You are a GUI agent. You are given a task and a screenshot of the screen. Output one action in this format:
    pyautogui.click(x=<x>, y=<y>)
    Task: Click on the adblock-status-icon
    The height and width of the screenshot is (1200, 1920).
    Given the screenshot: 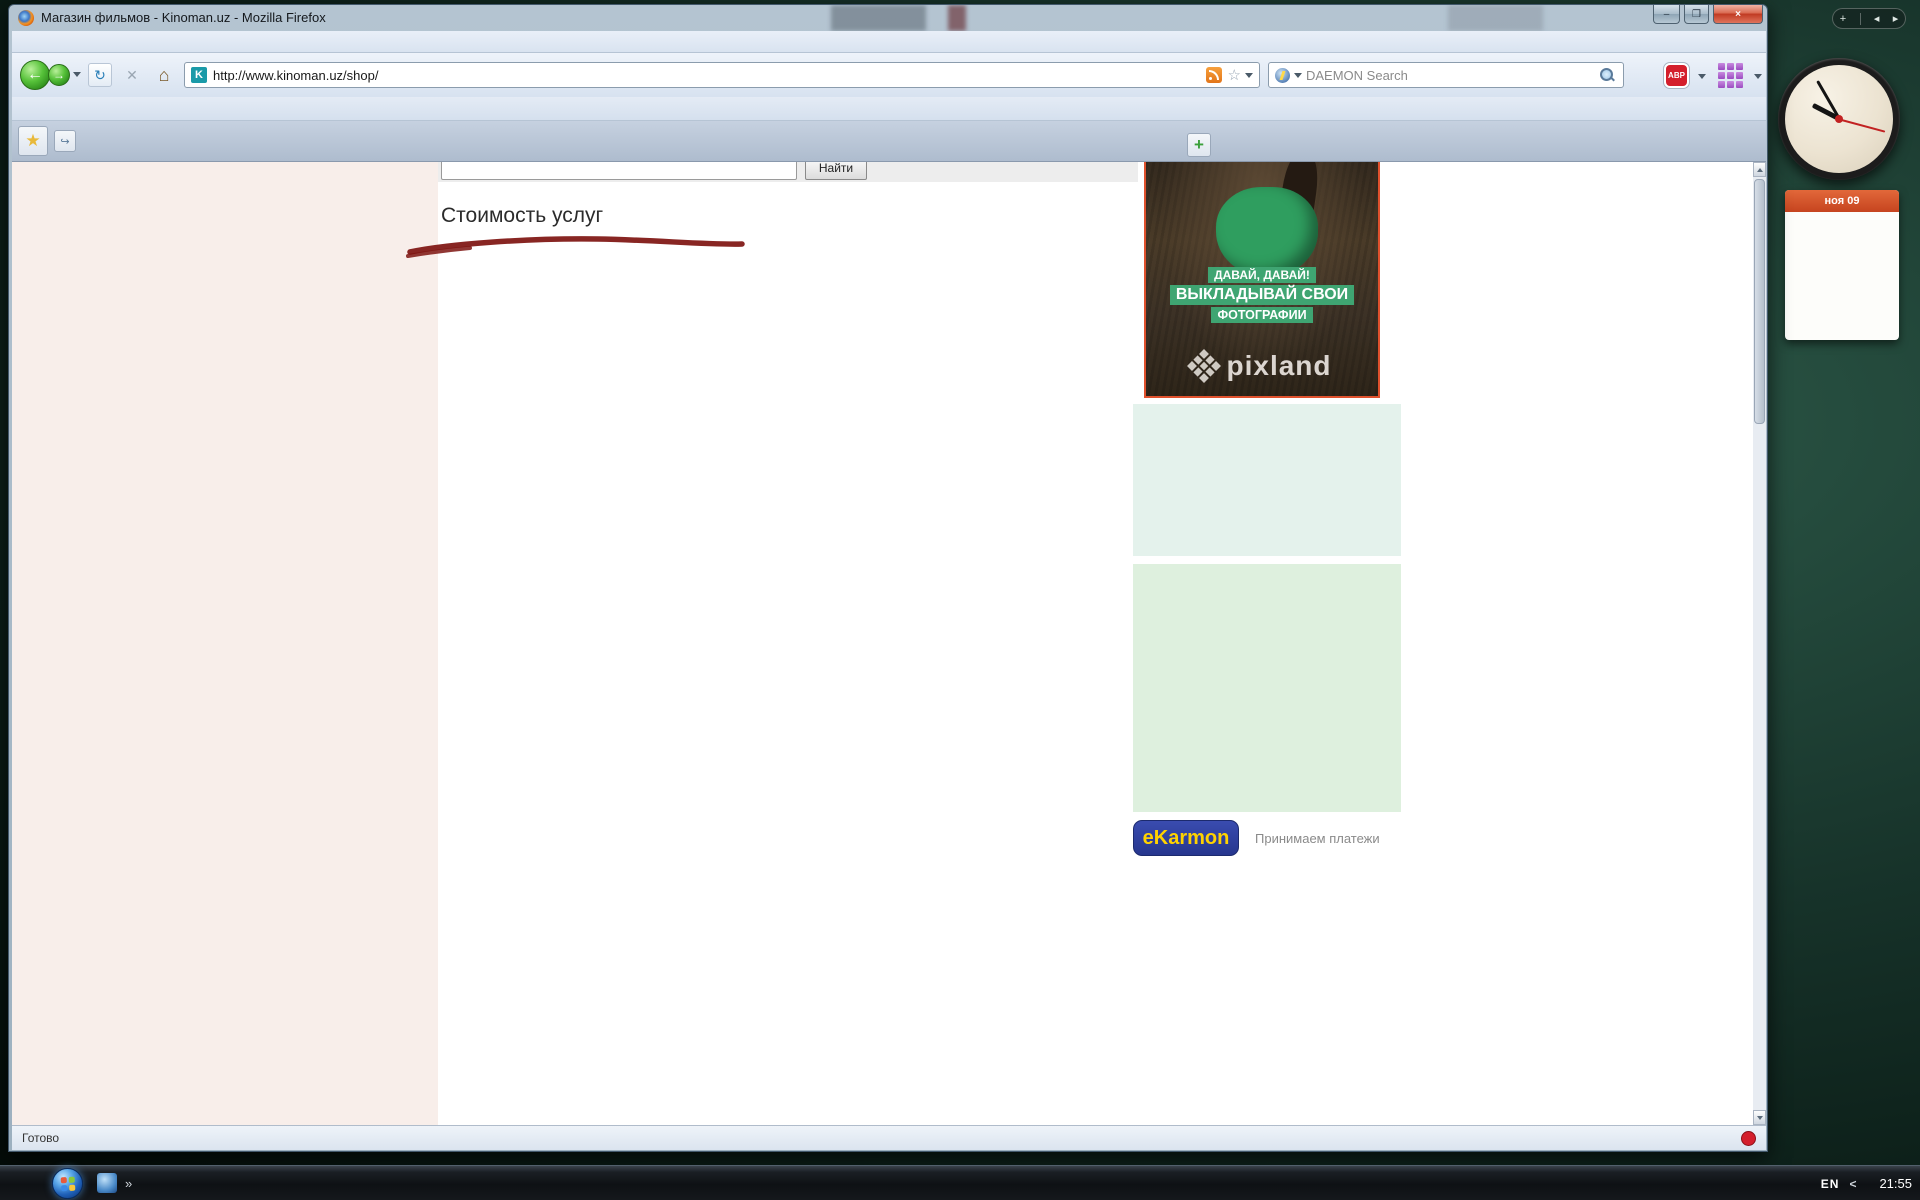 What is the action you would take?
    pyautogui.click(x=1748, y=1138)
    